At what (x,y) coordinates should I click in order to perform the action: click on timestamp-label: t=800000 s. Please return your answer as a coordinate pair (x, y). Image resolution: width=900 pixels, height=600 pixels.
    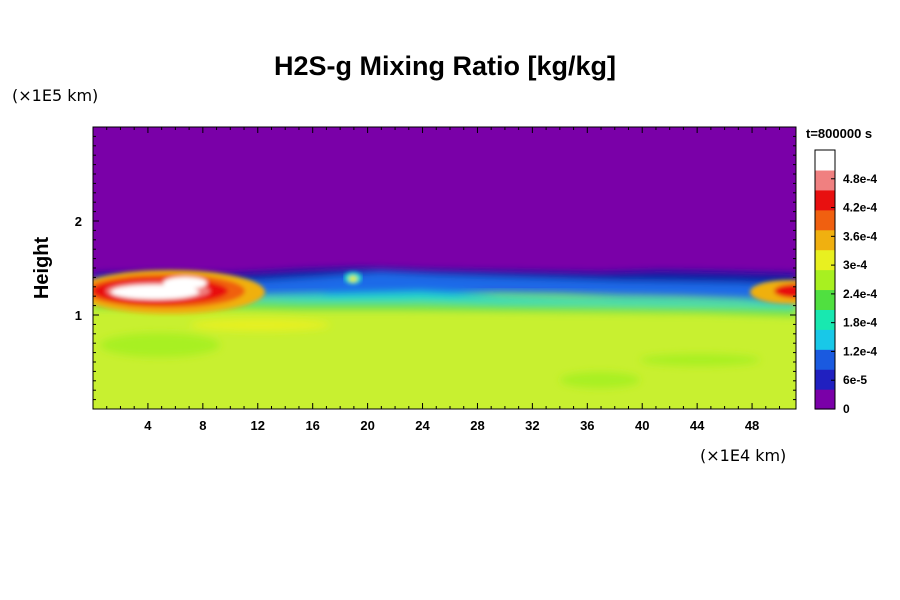
    Looking at the image, I should click on (839, 133).